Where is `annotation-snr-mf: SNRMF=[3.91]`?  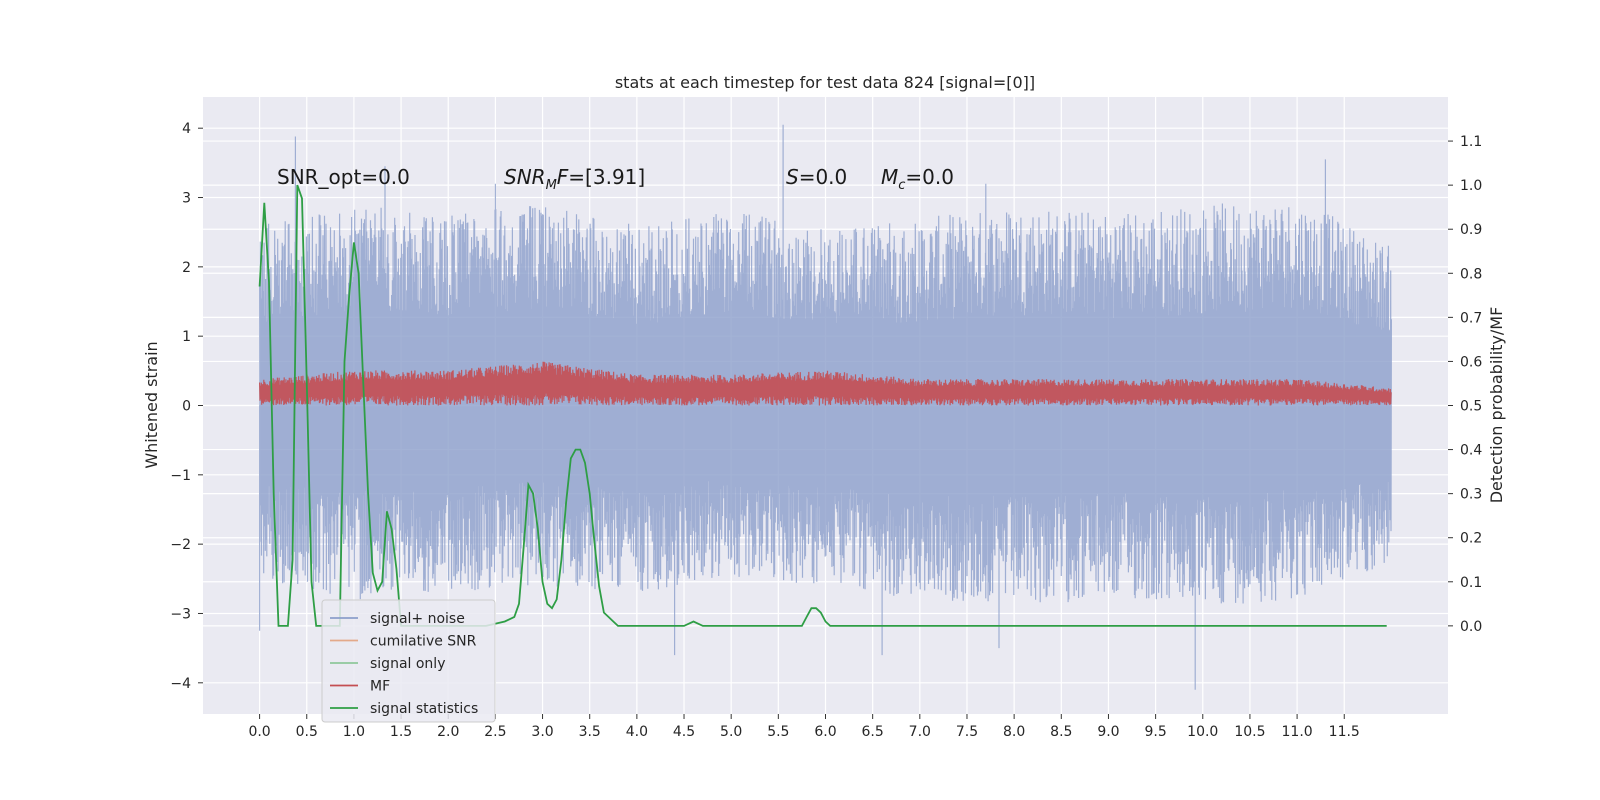 annotation-snr-mf: SNRMF=[3.91] is located at coordinates (574, 179).